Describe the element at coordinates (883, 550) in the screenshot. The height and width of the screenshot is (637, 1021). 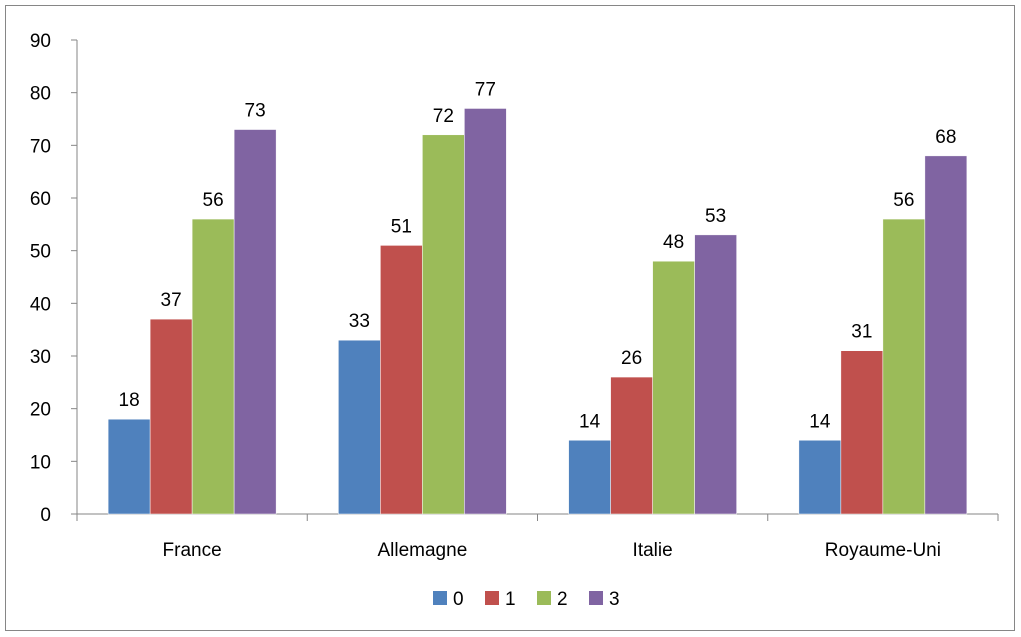
I see `x-tick-label: Royaume-Uni` at that location.